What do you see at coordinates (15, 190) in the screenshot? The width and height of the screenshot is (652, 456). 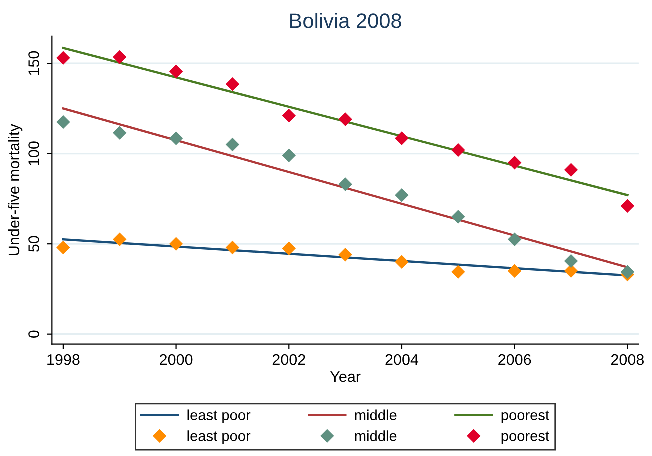 I see `y-axis-title: Under-five mortality` at bounding box center [15, 190].